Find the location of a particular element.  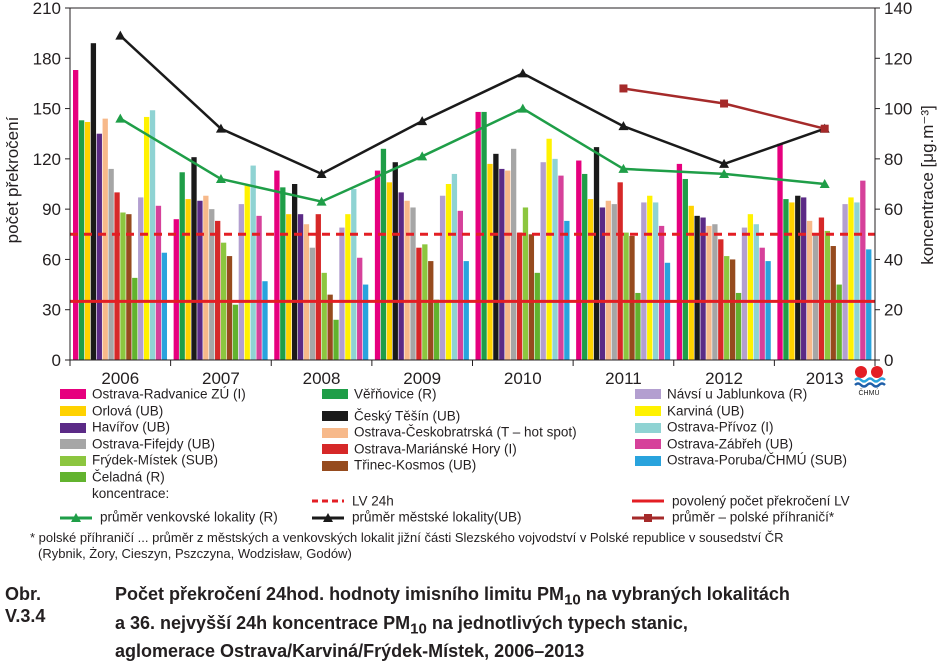

svg-text: ČHMÚ is located at coordinates (869, 392).